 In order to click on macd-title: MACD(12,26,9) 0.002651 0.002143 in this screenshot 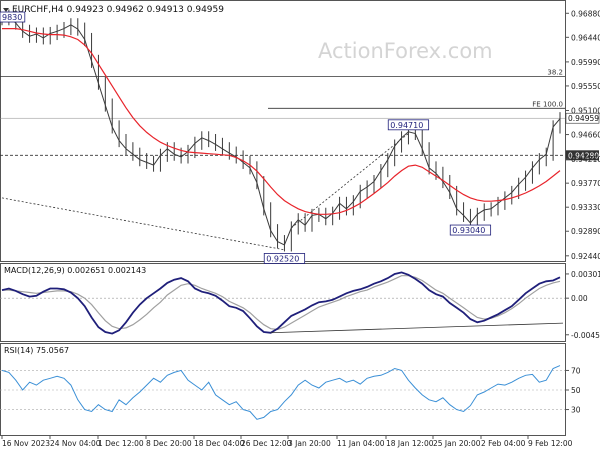, I will do `click(75, 270)`.